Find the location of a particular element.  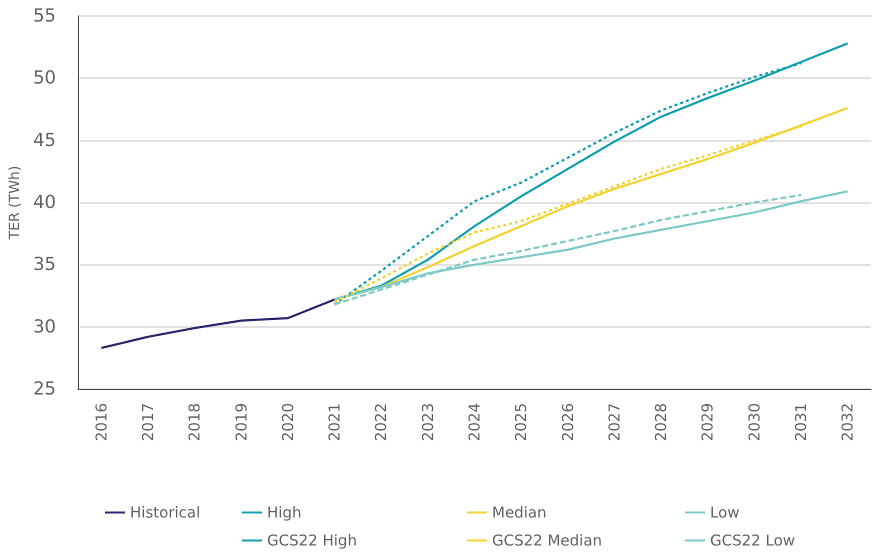

y-tick-label: 55 is located at coordinates (44, 16).